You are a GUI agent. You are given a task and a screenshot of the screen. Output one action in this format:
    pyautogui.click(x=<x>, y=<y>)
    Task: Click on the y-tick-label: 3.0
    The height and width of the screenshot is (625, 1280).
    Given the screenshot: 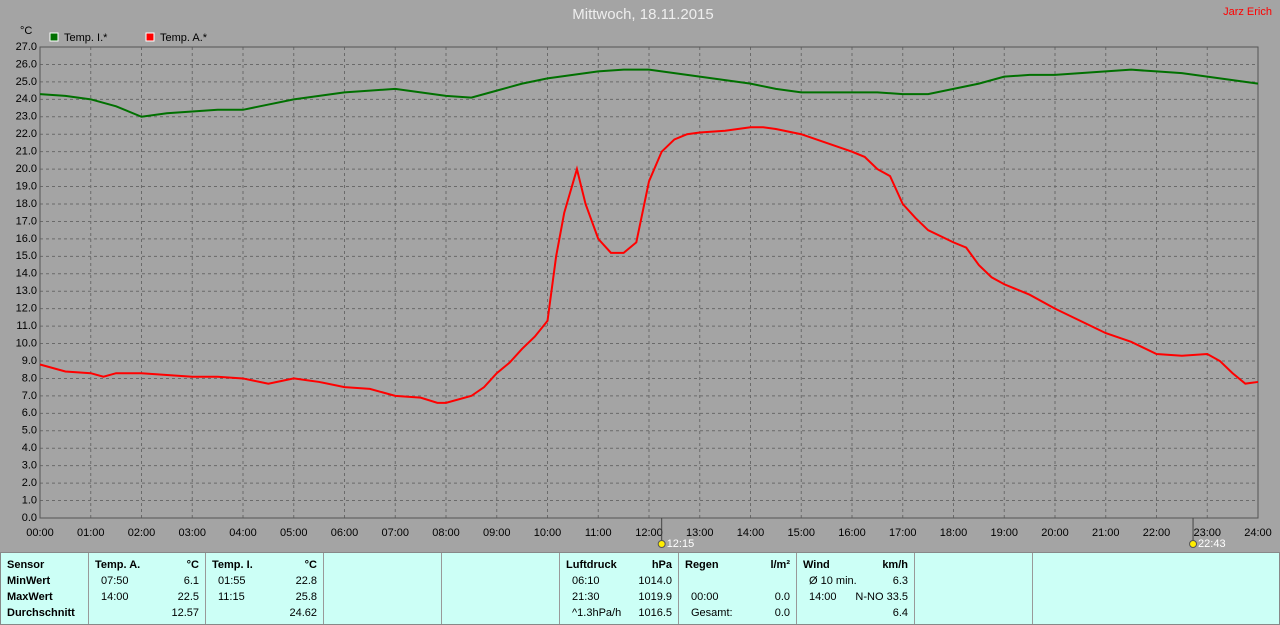 What is the action you would take?
    pyautogui.click(x=29, y=466)
    